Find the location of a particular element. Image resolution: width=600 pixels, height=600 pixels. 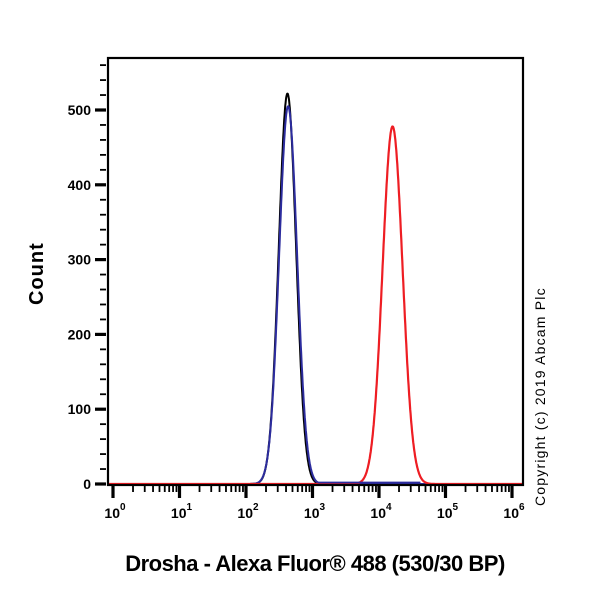

x-tick-label: 10⁴ is located at coordinates (381, 511).